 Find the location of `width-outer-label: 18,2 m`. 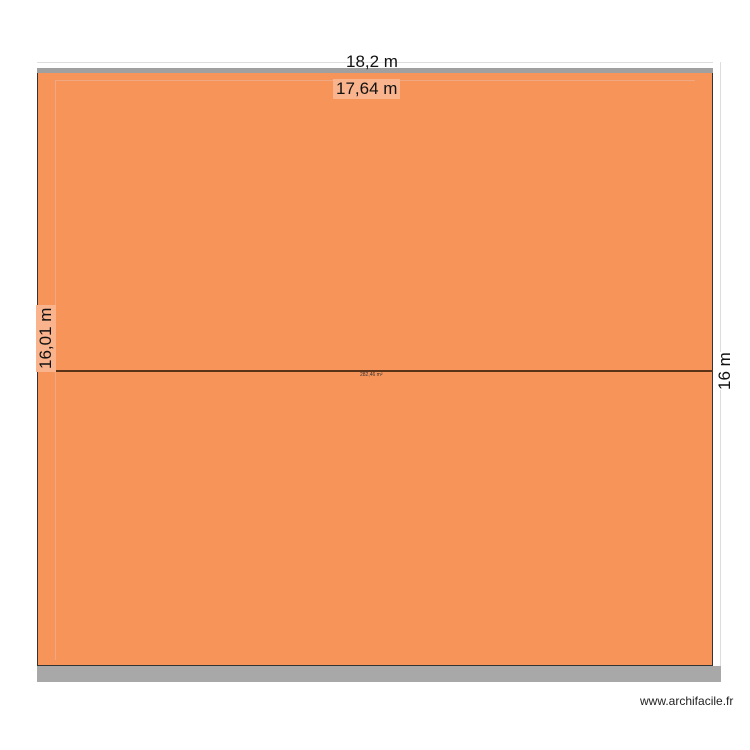

width-outer-label: 18,2 m is located at coordinates (372, 61).